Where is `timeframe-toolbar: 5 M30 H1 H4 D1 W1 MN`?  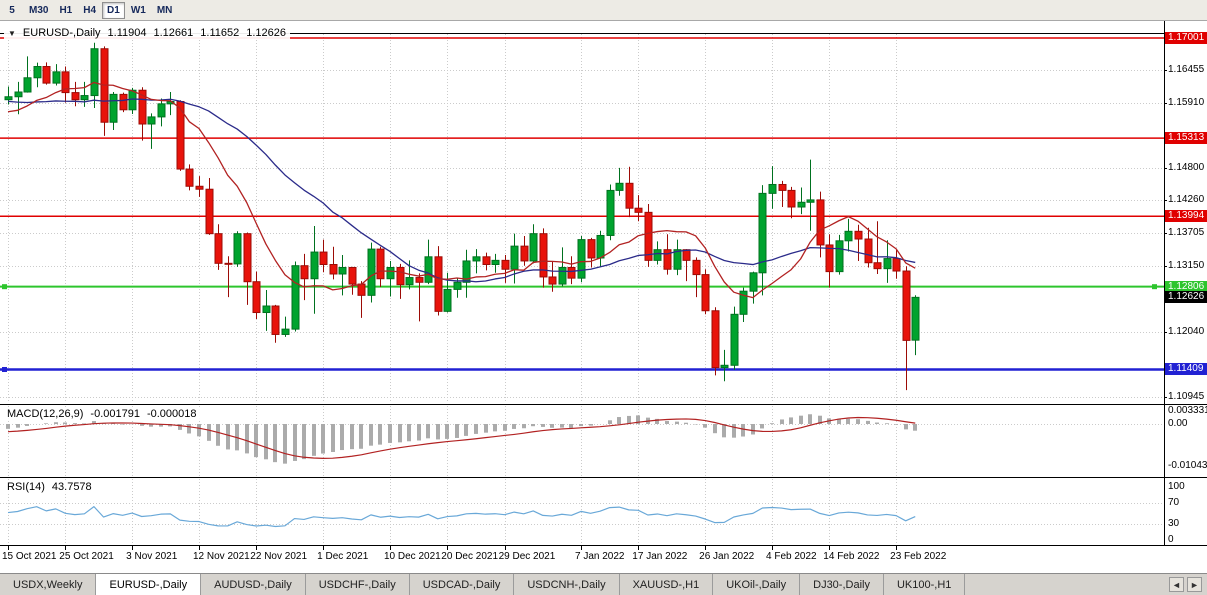
timeframe-toolbar: 5 M30 H1 H4 D1 W1 MN is located at coordinates (603, 10).